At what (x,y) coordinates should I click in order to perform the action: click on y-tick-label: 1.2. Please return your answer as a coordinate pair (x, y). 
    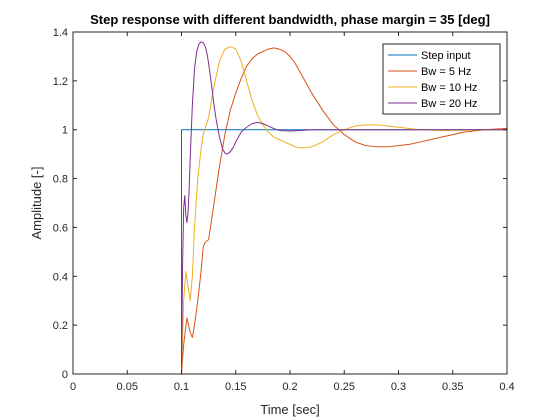
    Looking at the image, I should click on (60, 82).